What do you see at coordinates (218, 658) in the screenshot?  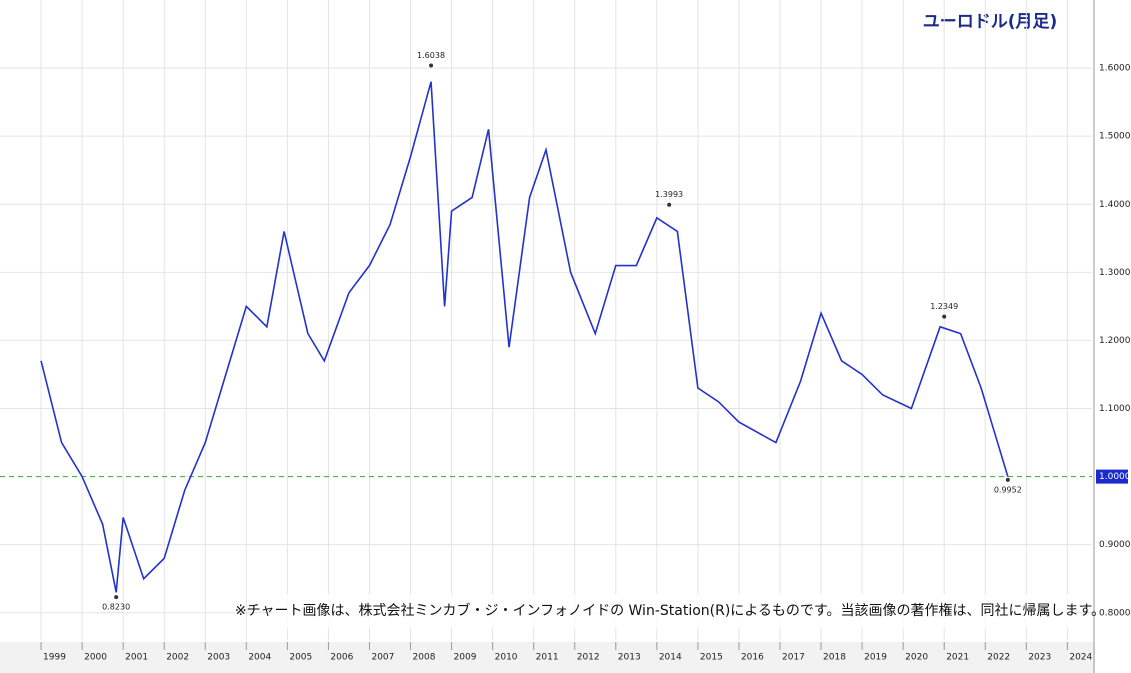 I see `x-tick-label: 2003` at bounding box center [218, 658].